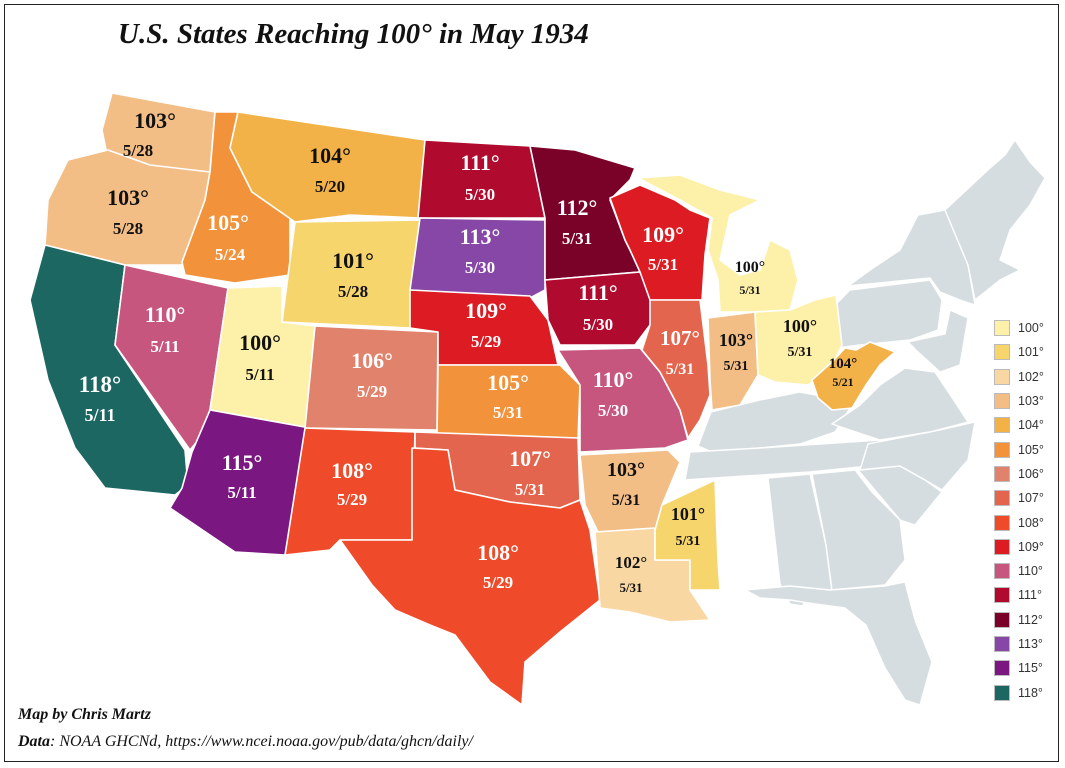  What do you see at coordinates (1031, 376) in the screenshot?
I see `legend-label: 102°` at bounding box center [1031, 376].